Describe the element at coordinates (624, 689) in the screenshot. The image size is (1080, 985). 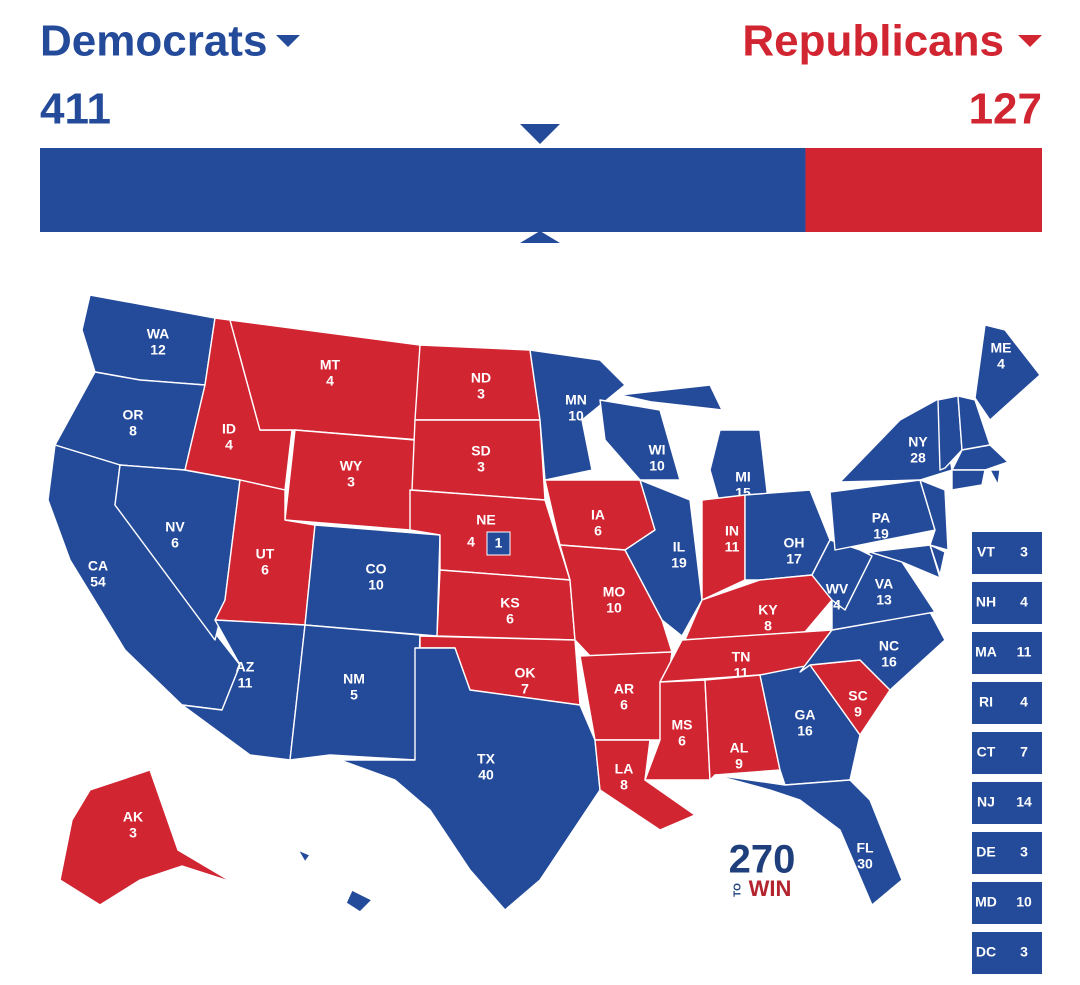
I see `state-label: AR` at that location.